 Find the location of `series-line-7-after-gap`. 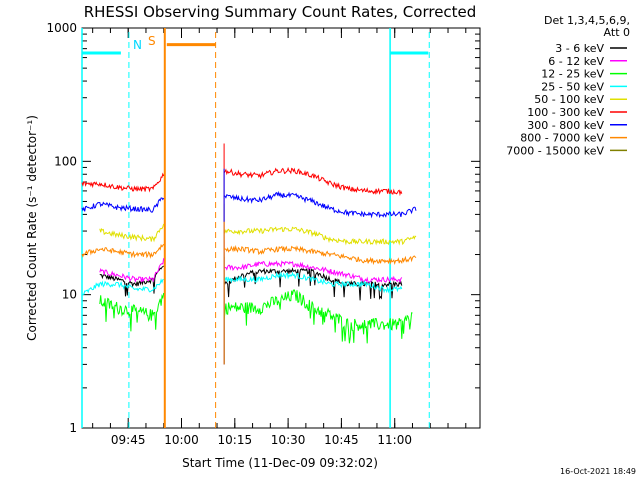

series-line-7-after-gap is located at coordinates (320, 293).